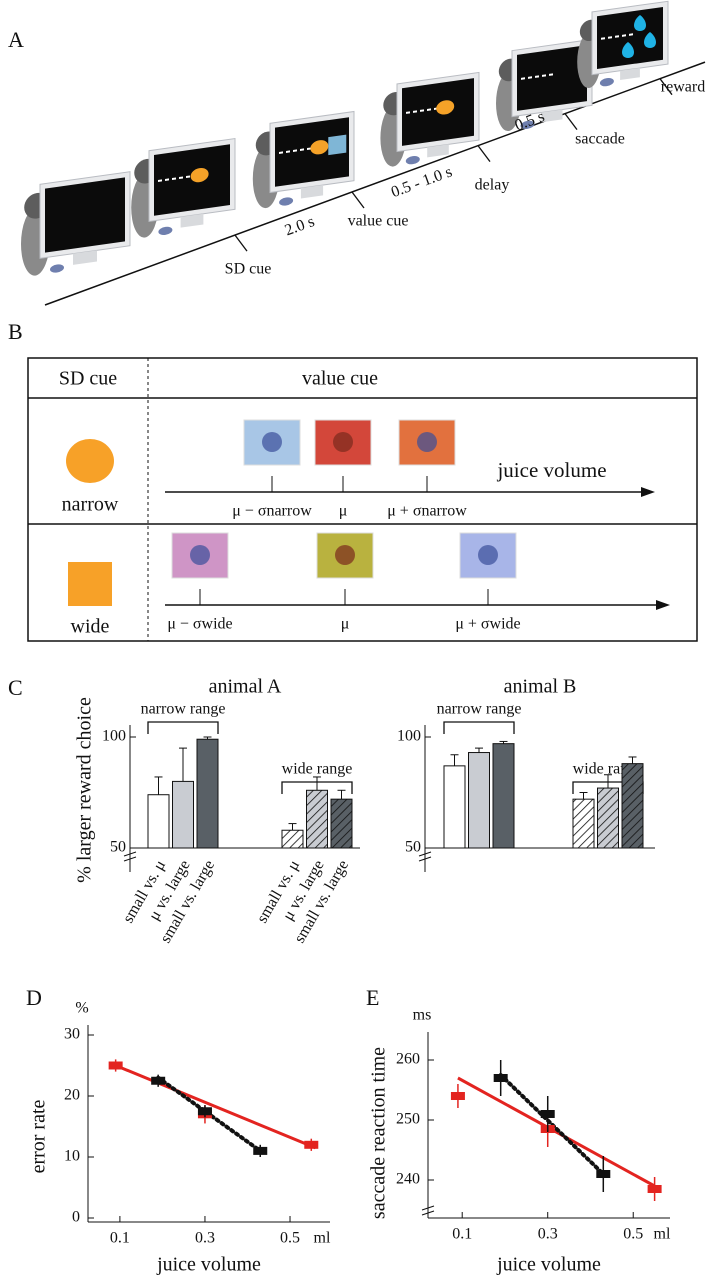 This screenshot has height=1280, width=717. What do you see at coordinates (408, 1059) in the screenshot?
I see `y-tick-label: 260` at bounding box center [408, 1059].